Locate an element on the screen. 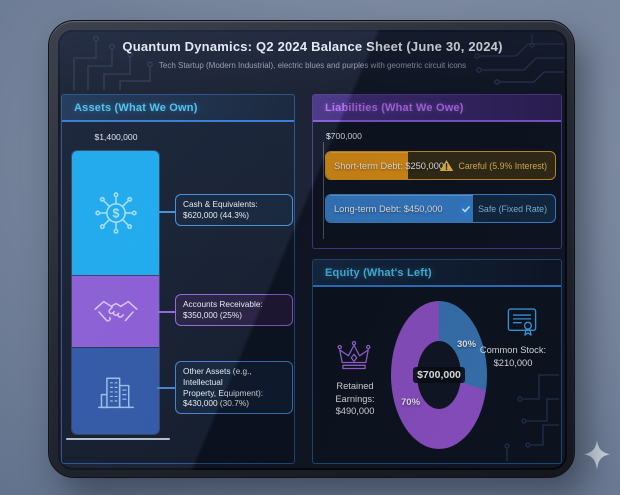 This screenshot has height=495, width=620. long-term-debt-note-text: Safe (Fixed Rate) is located at coordinates (512, 208).